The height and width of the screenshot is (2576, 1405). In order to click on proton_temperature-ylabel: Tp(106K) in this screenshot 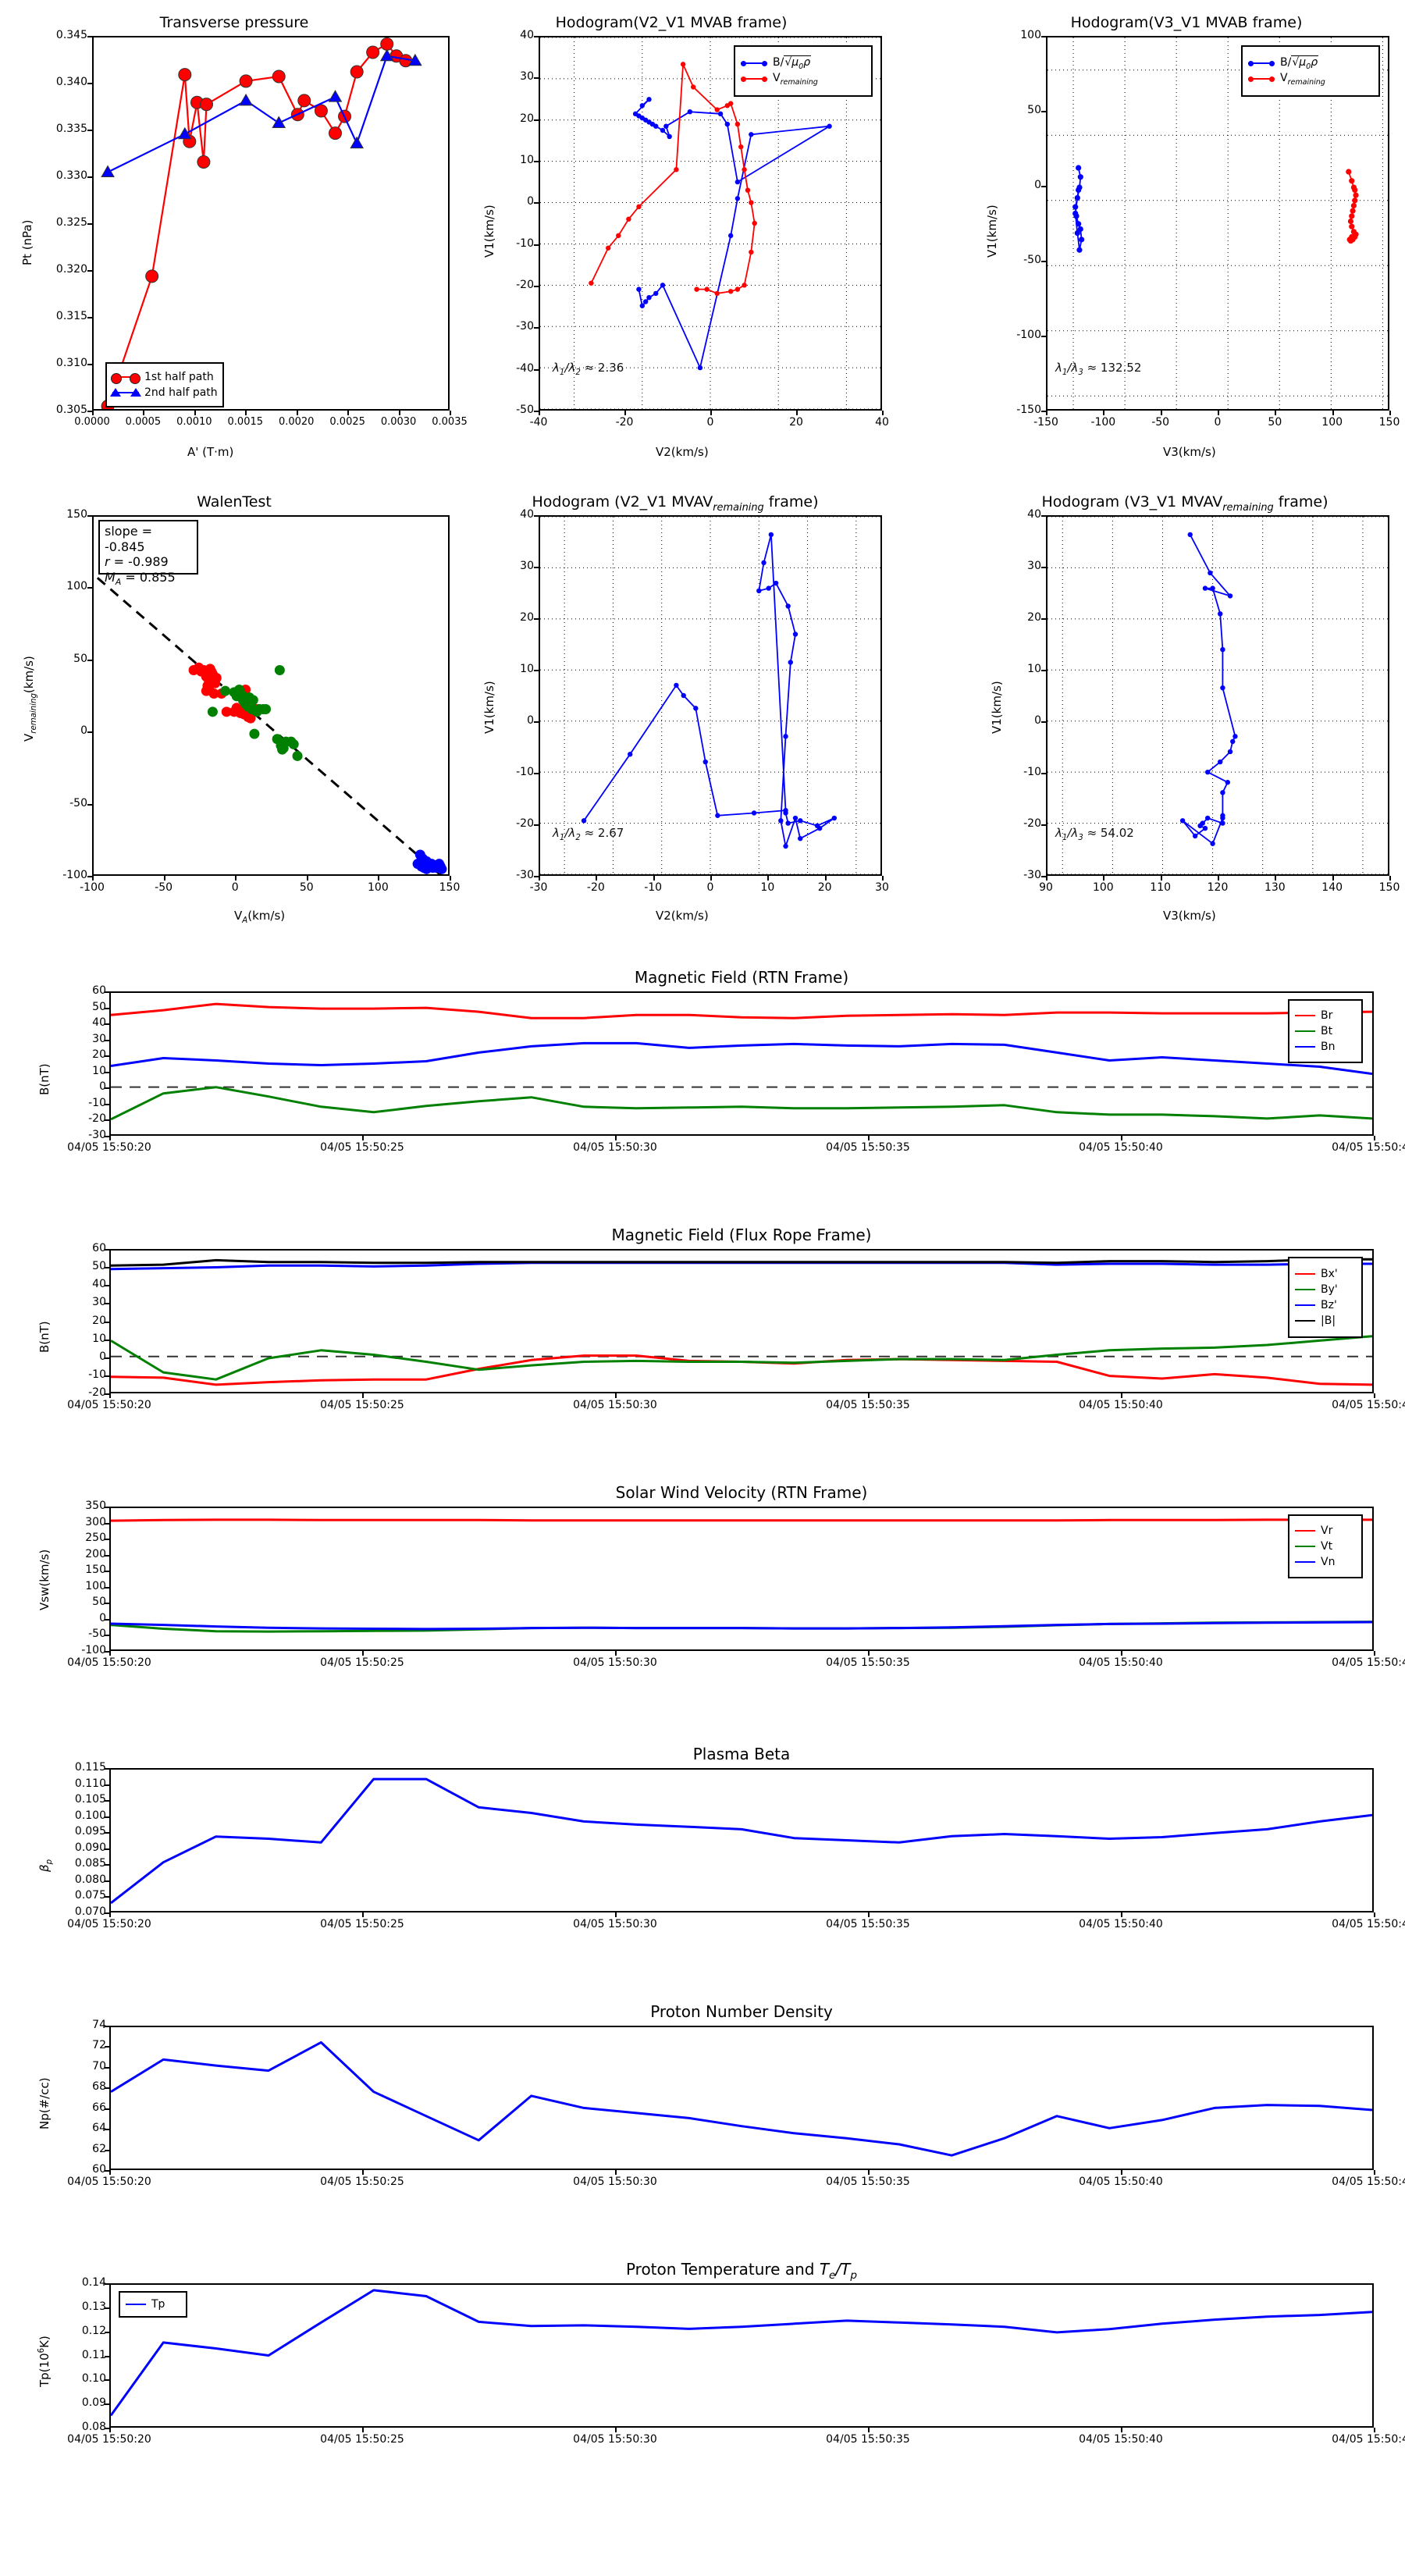, I will do `click(45, 2361)`.